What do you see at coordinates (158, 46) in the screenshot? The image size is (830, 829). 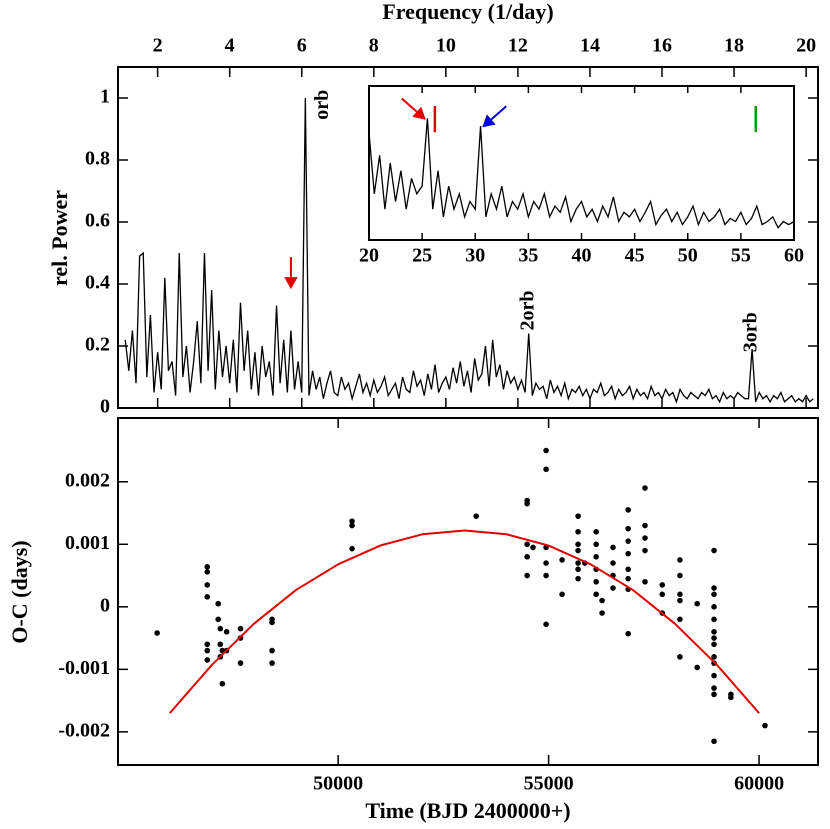 I see `x-tick-label: 2` at bounding box center [158, 46].